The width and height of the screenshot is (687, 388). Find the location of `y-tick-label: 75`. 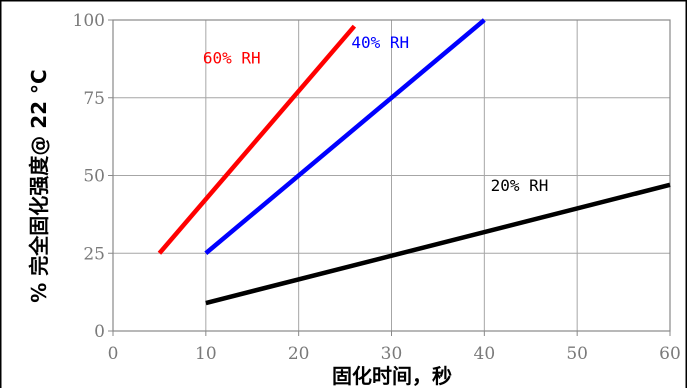

y-tick-label: 75 is located at coordinates (94, 99).